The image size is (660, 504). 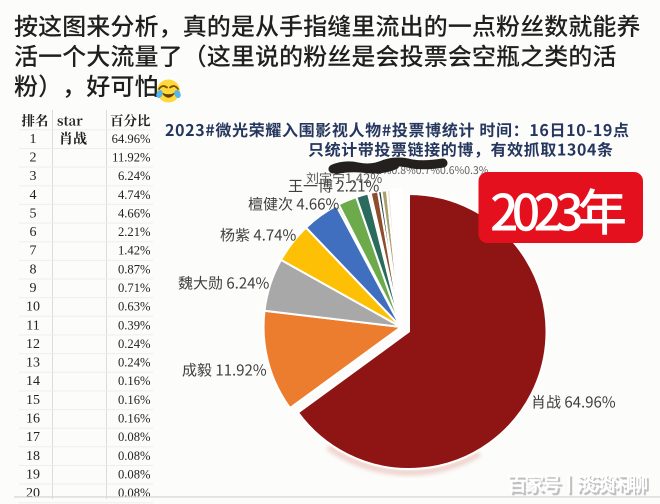 What do you see at coordinates (33, 493) in the screenshot?
I see `svg-text: 20` at bounding box center [33, 493].